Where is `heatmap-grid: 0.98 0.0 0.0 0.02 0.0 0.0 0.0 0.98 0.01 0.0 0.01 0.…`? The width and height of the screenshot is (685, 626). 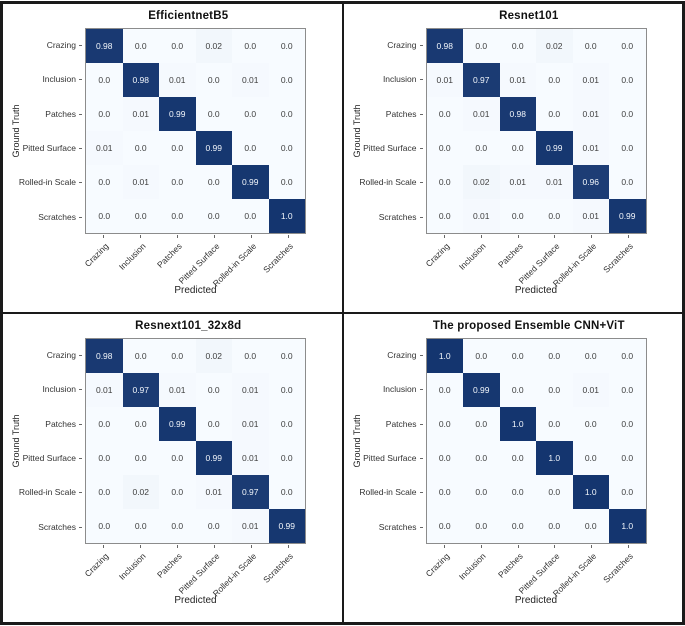 heatmap-grid: 0.98 0.0 0.0 0.02 0.0 0.0 0.0 0.98 0.01 0.0 0.01 0.… is located at coordinates (195, 131).